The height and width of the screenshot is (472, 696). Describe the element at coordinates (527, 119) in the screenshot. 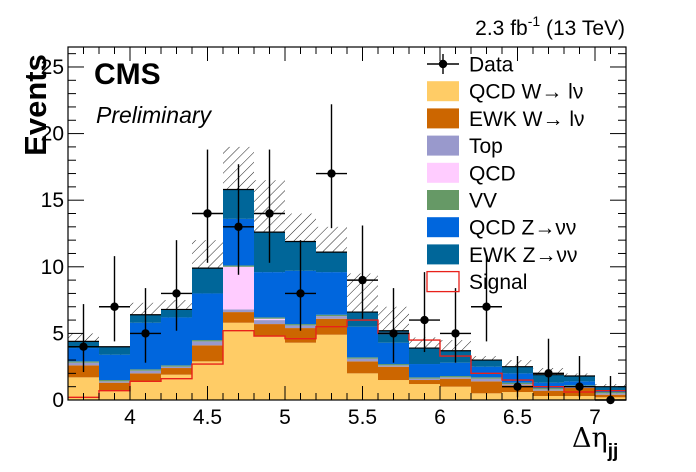

I see `legend-label-2: EWK W→ lν` at that location.